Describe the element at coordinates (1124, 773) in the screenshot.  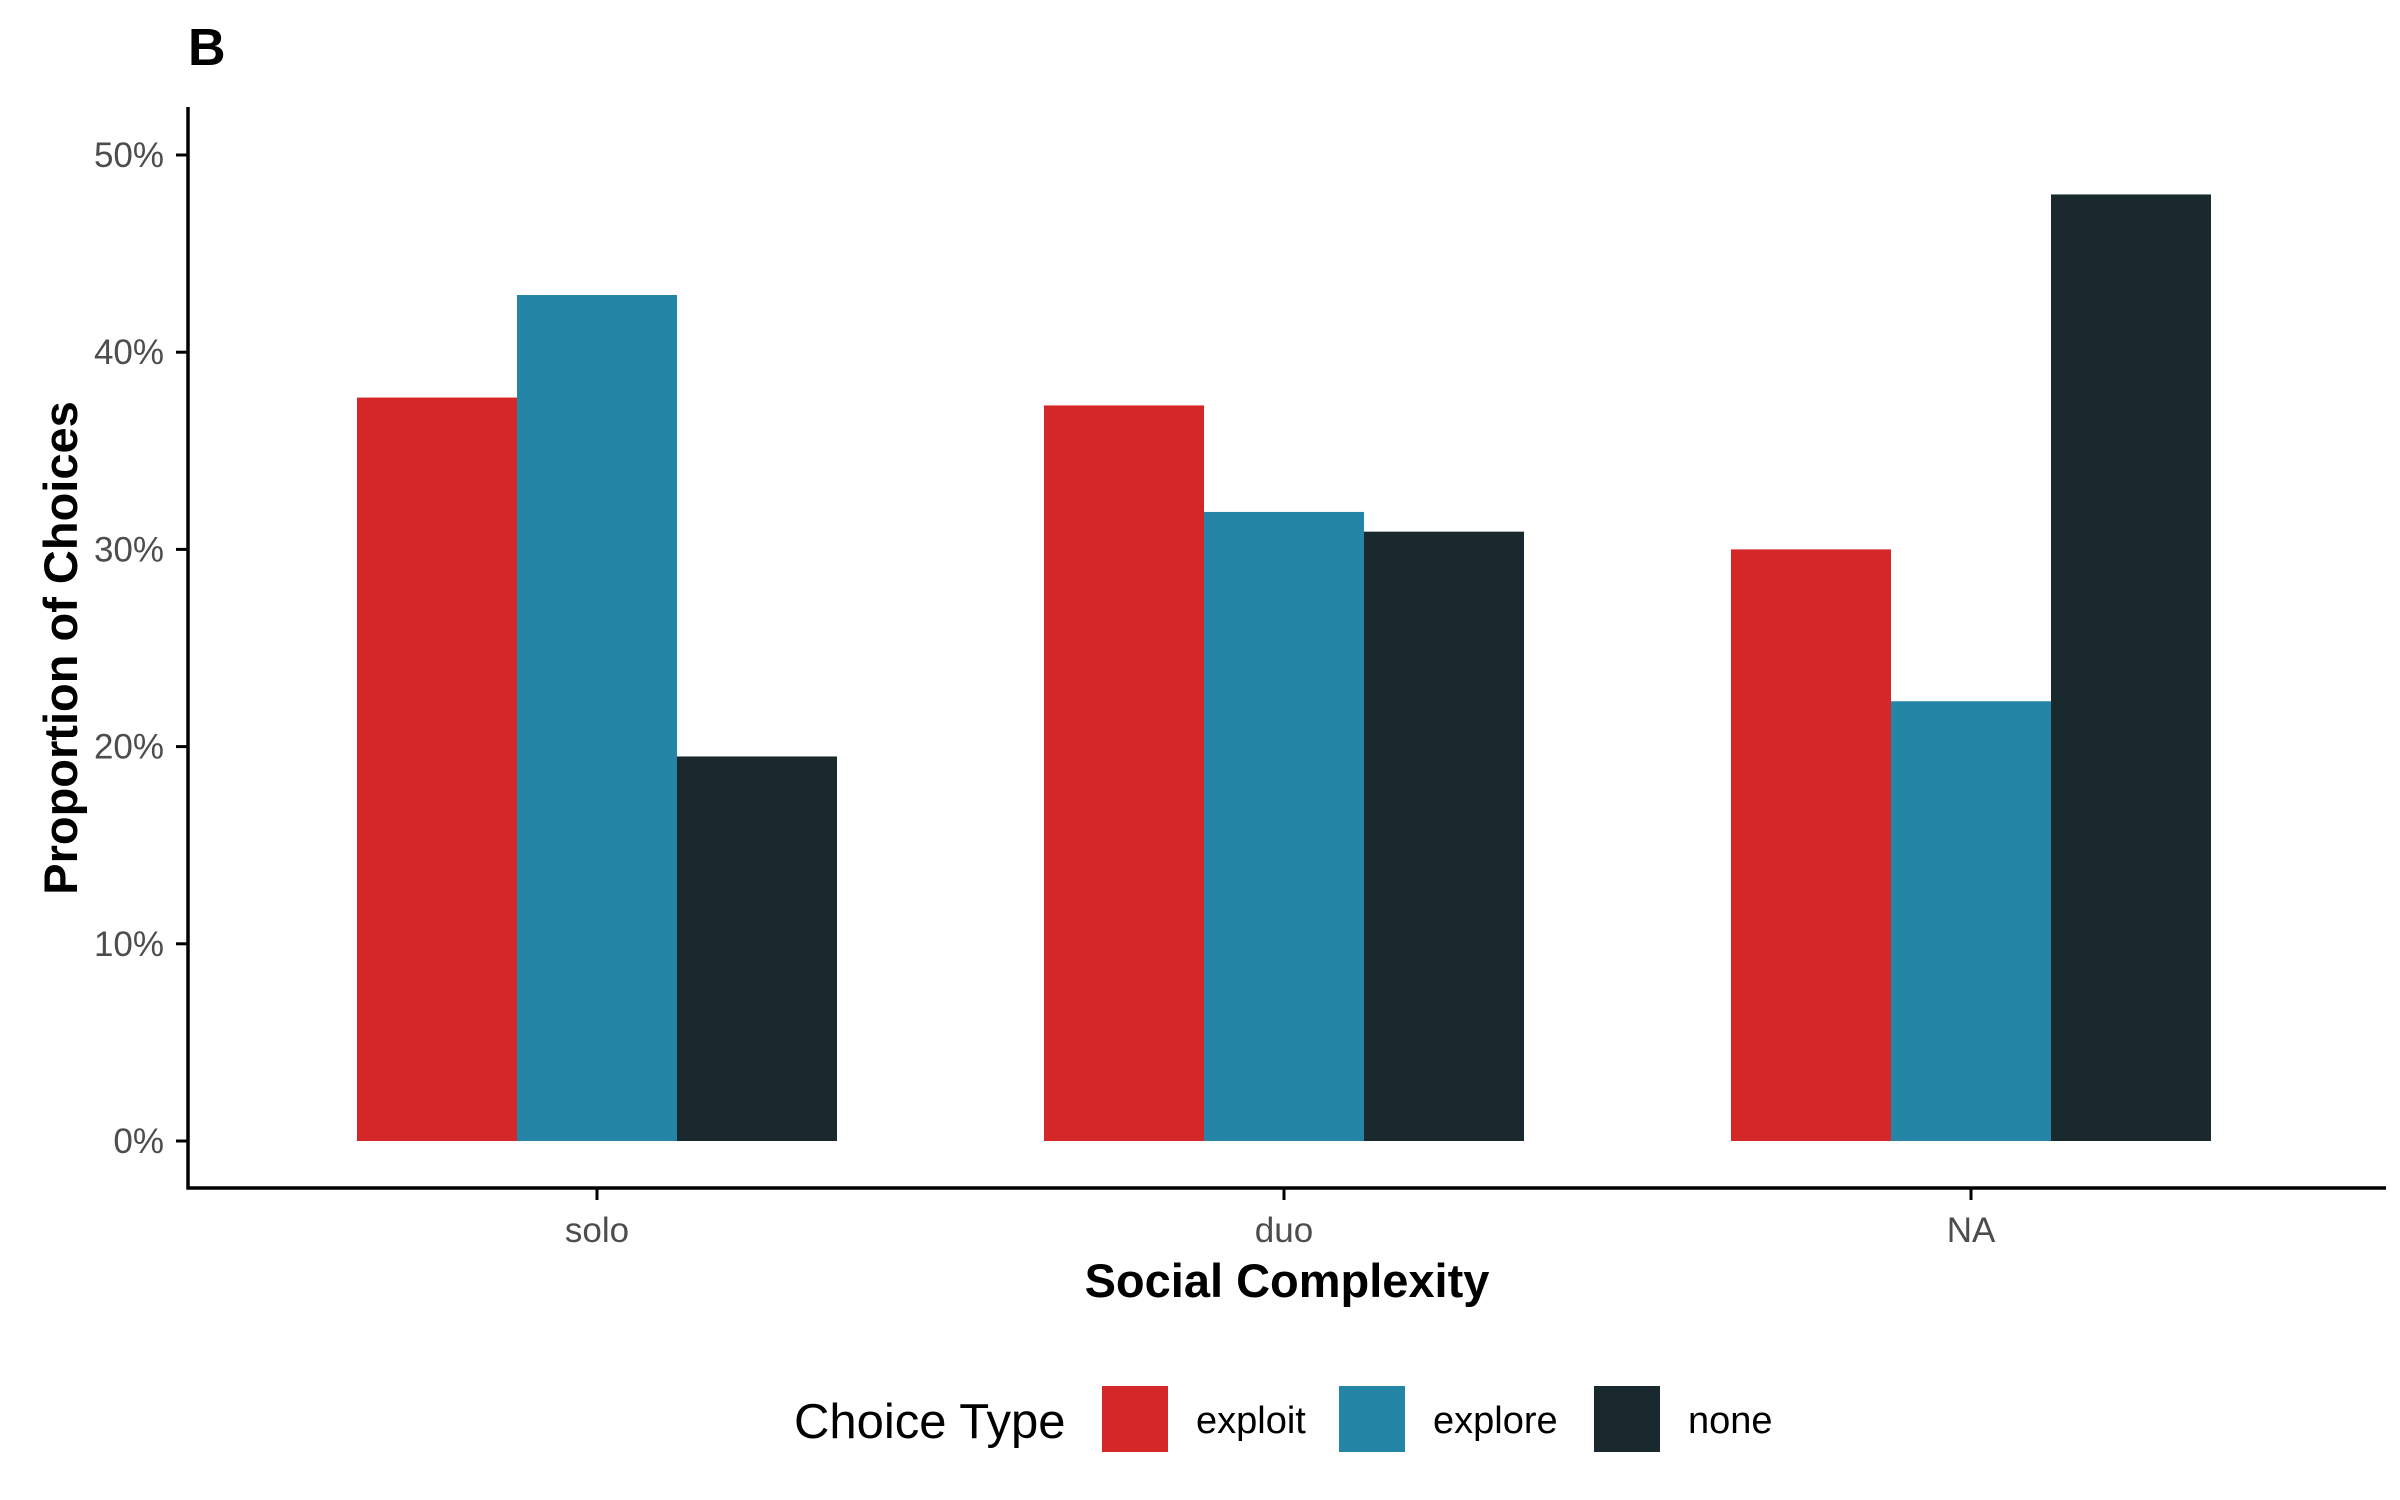
I see `bar-exploit-duo` at that location.